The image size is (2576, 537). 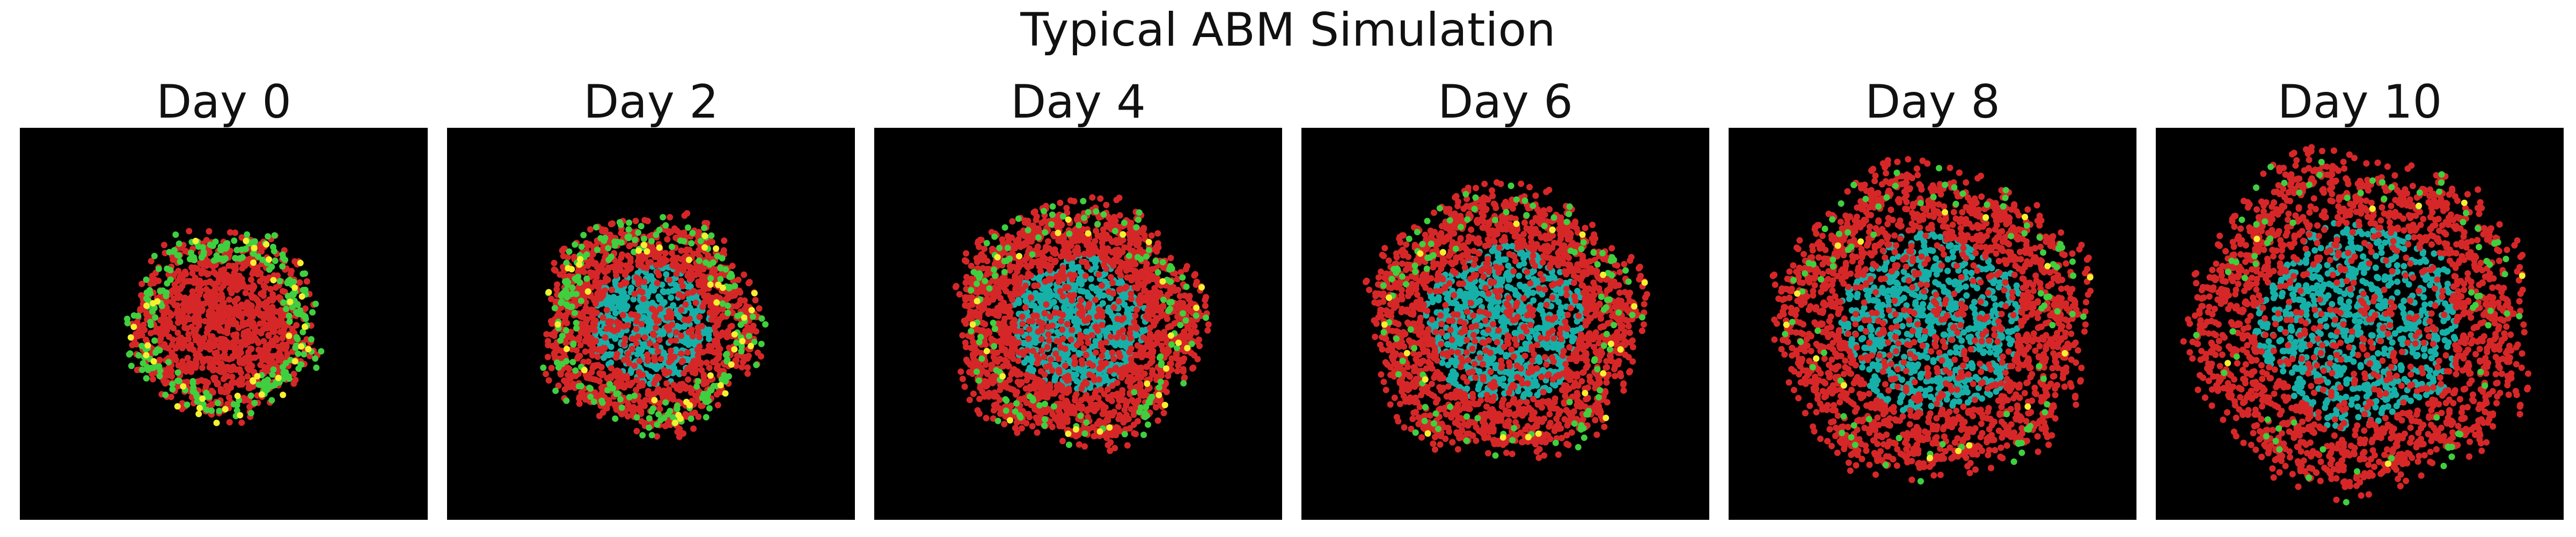 What do you see at coordinates (219, 332) in the screenshot?
I see `yellow-cells` at bounding box center [219, 332].